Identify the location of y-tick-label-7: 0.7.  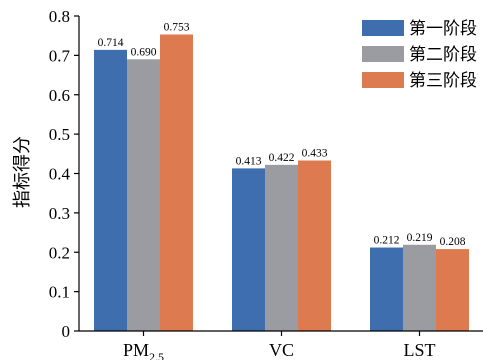
(60, 55).